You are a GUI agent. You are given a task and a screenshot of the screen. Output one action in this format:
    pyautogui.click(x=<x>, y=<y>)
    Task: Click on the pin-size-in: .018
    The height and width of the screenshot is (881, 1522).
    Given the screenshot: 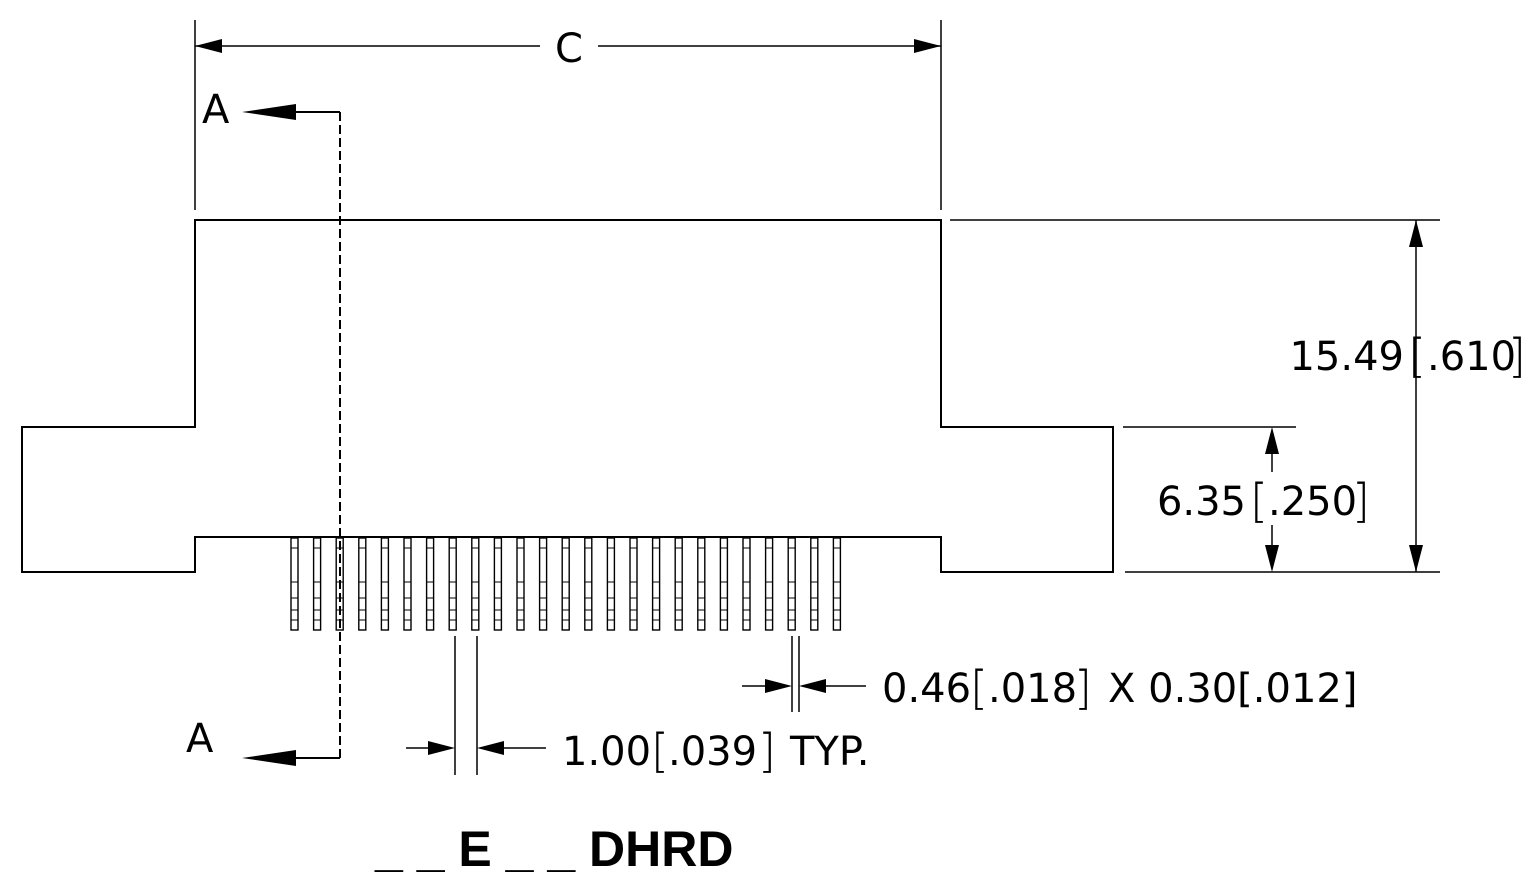 What is the action you would take?
    pyautogui.click(x=1032, y=689)
    